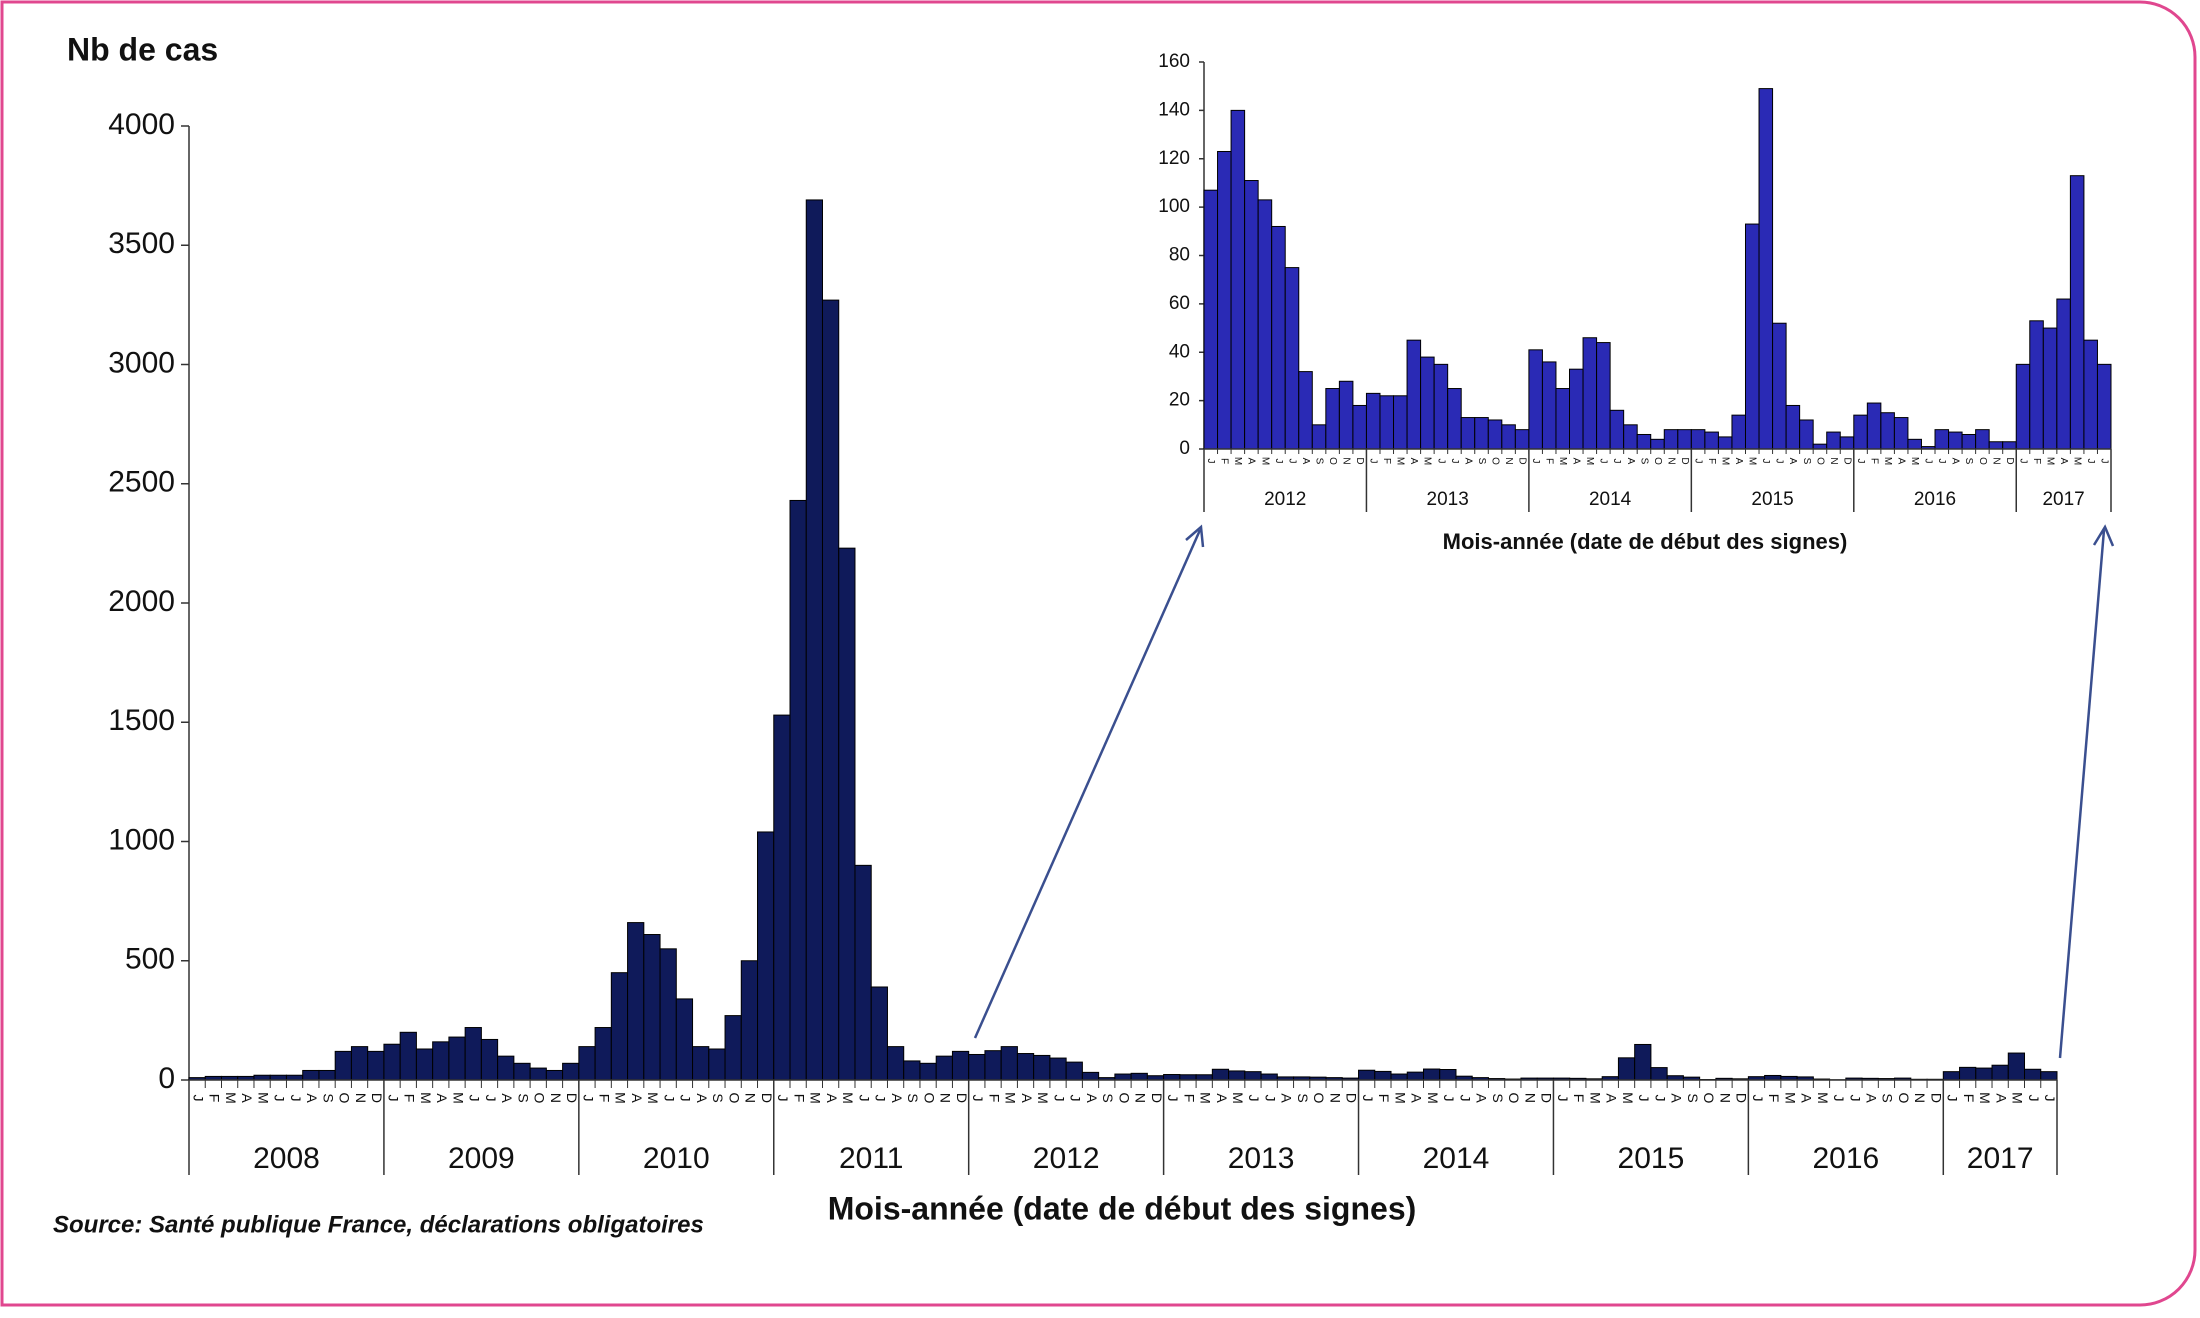 This screenshot has width=2200, height=1318. I want to click on year-label: 2015, so click(1772, 499).